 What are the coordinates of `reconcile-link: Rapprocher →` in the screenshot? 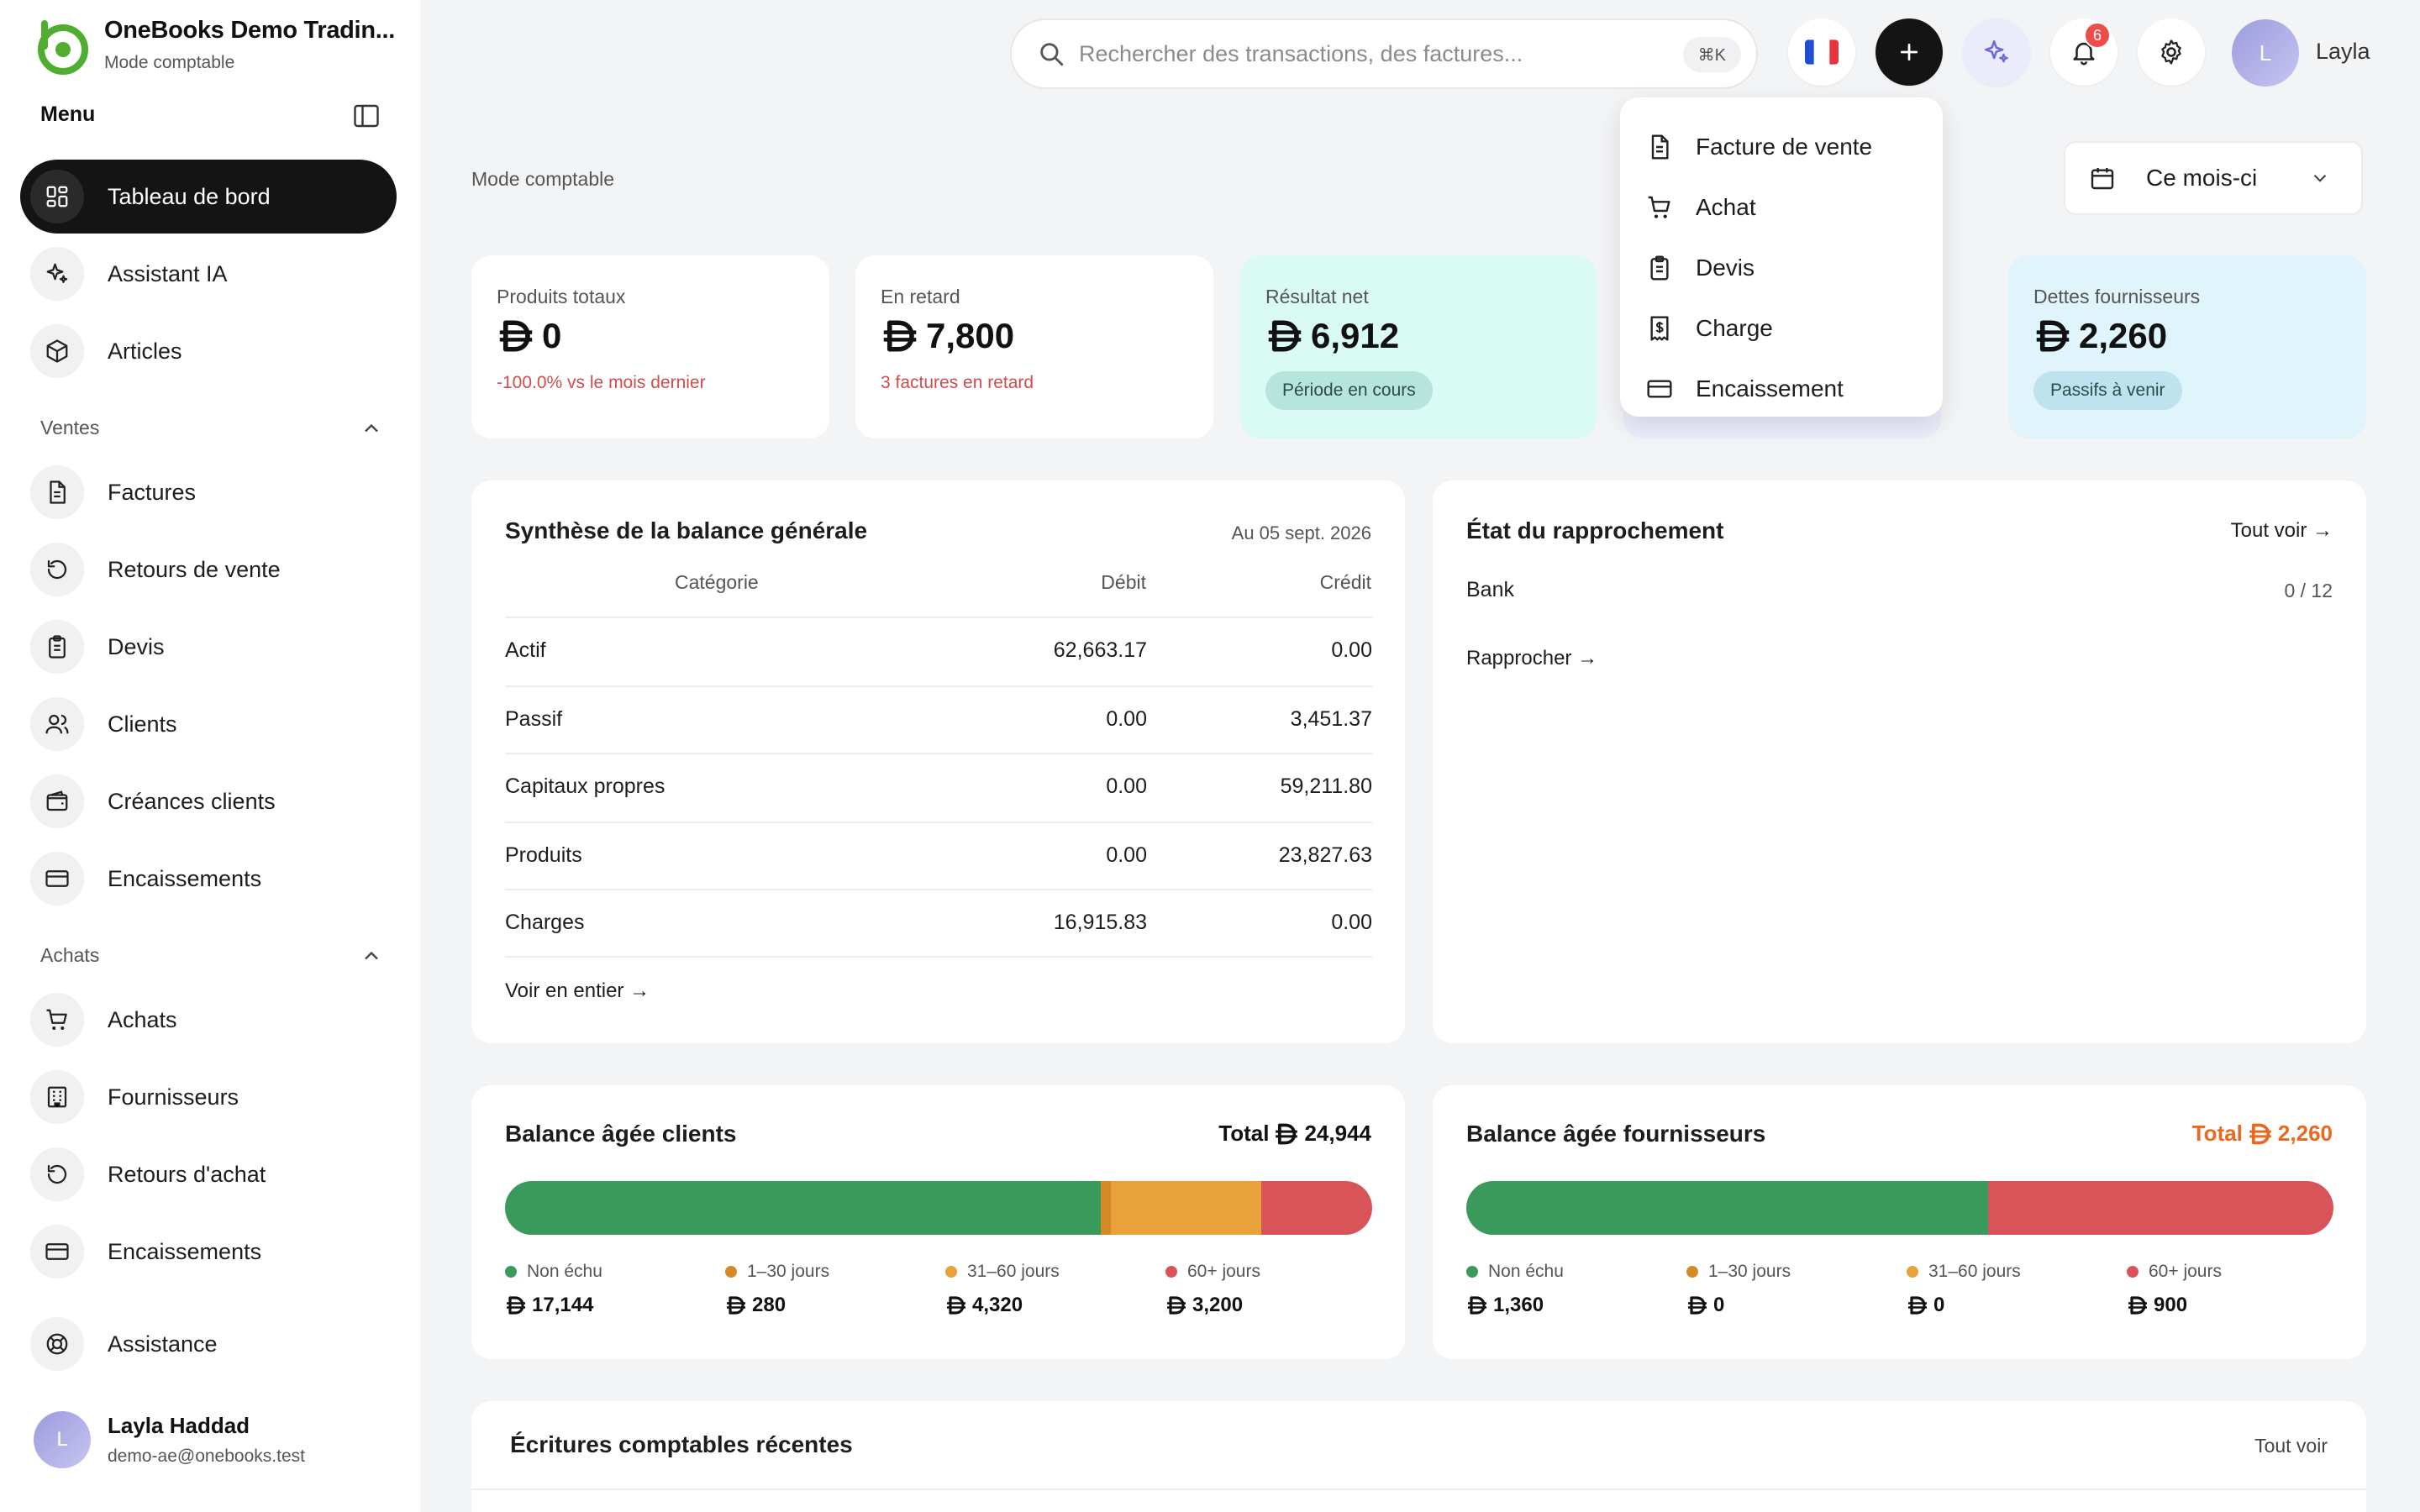 It's located at (1532, 658).